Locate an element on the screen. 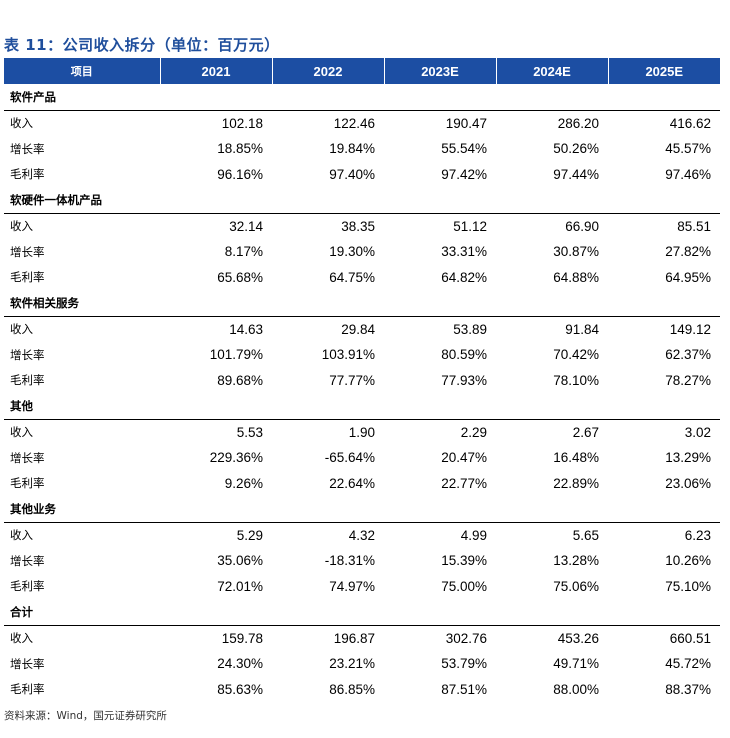  section-name: 软件相关服务 is located at coordinates (362, 303).